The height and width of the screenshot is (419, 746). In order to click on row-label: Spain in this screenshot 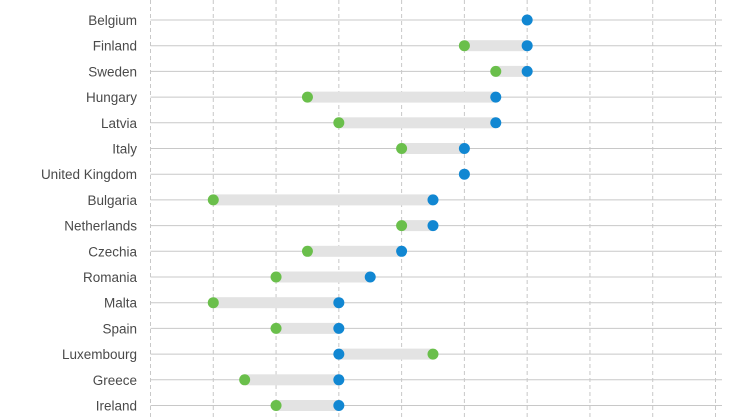, I will do `click(119, 328)`.